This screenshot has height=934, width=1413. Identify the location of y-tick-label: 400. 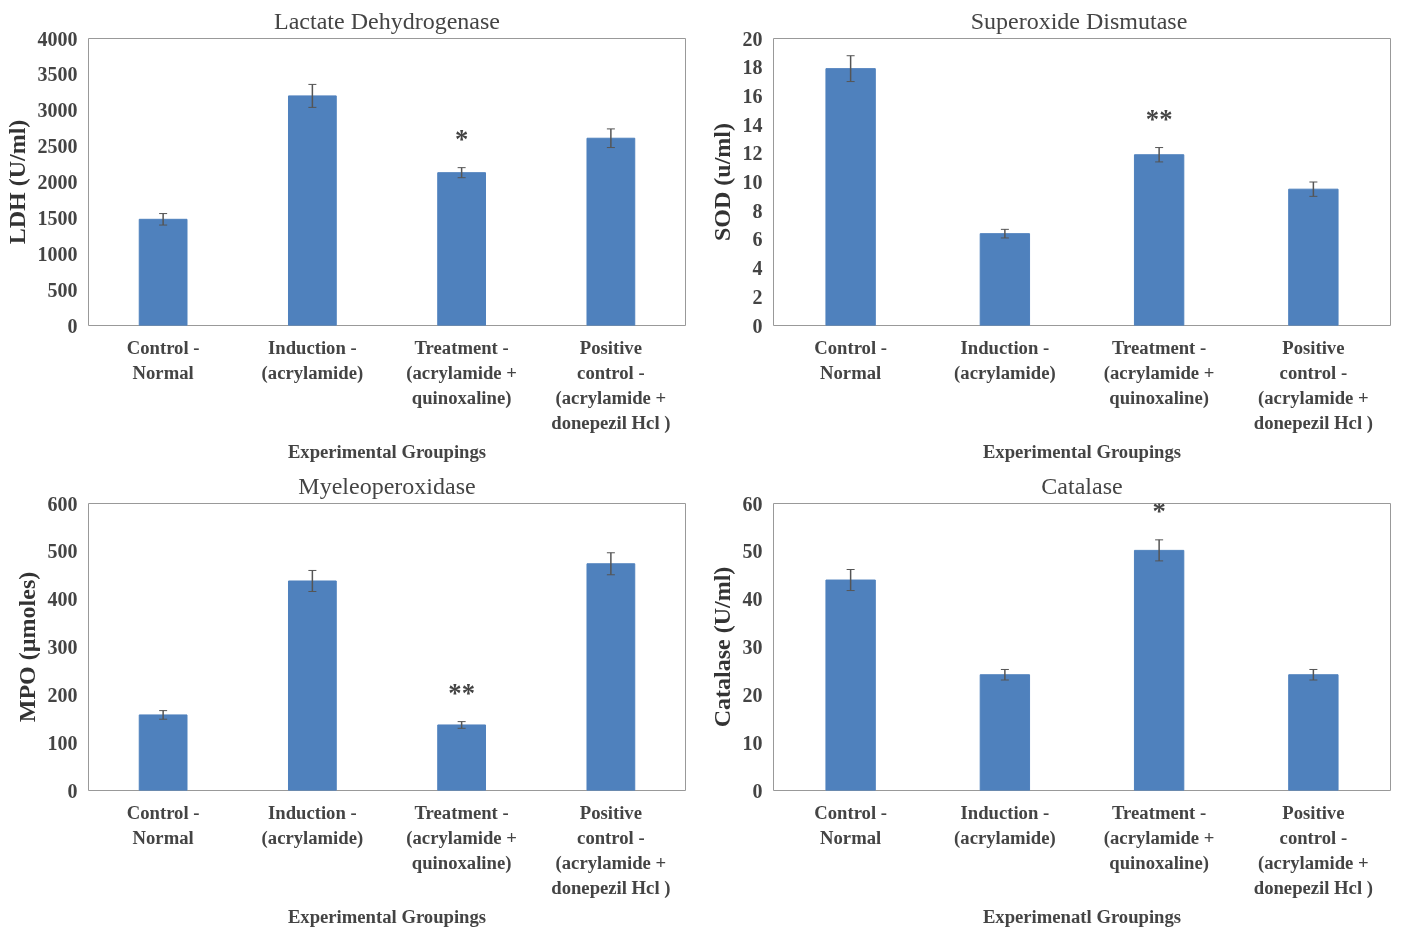
(62, 599).